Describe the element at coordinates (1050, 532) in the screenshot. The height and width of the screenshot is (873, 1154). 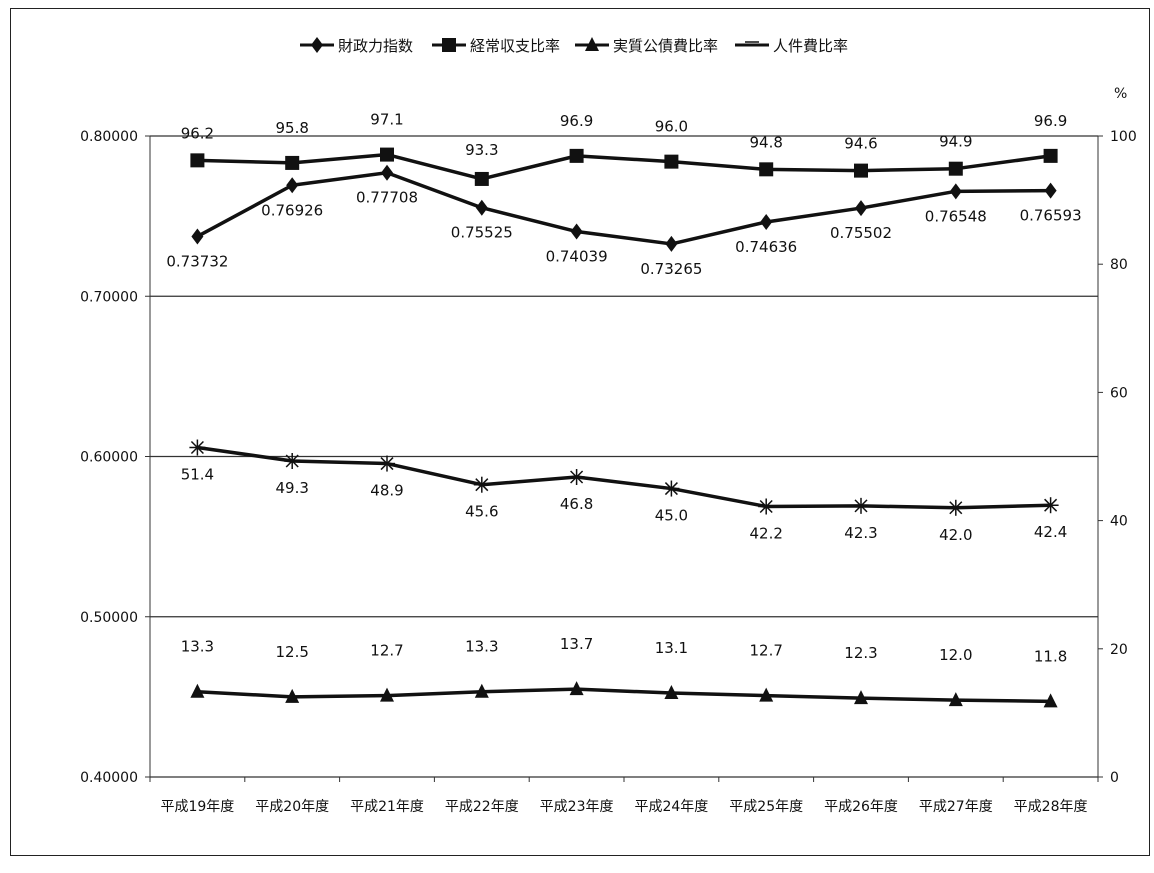
I see `data-label: 42.4` at that location.